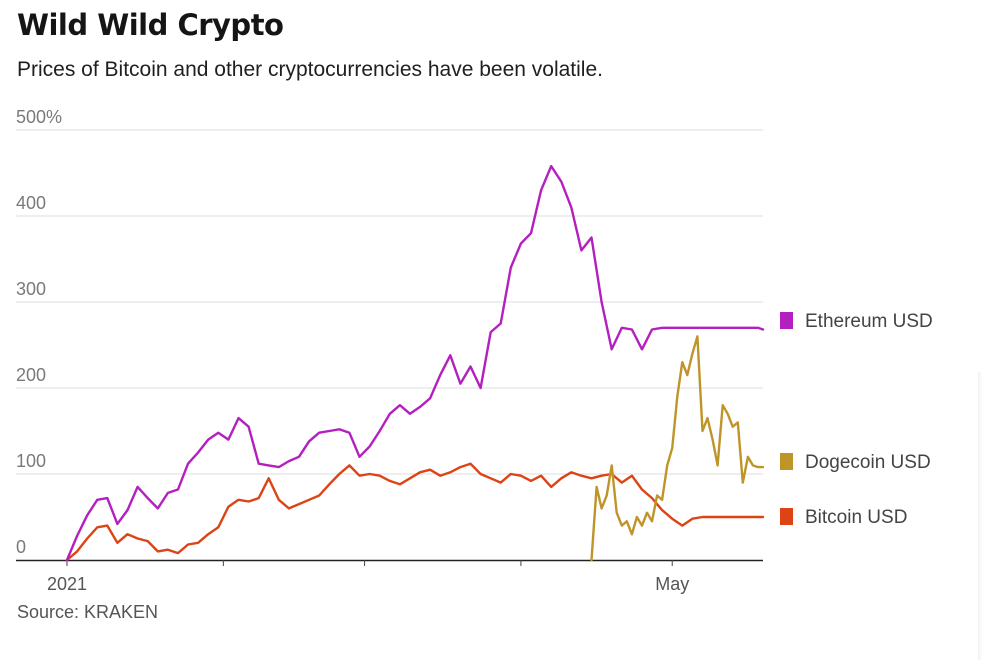 Image resolution: width=982 pixels, height=660 pixels. What do you see at coordinates (869, 321) in the screenshot?
I see `legend-label: Ethereum USD` at bounding box center [869, 321].